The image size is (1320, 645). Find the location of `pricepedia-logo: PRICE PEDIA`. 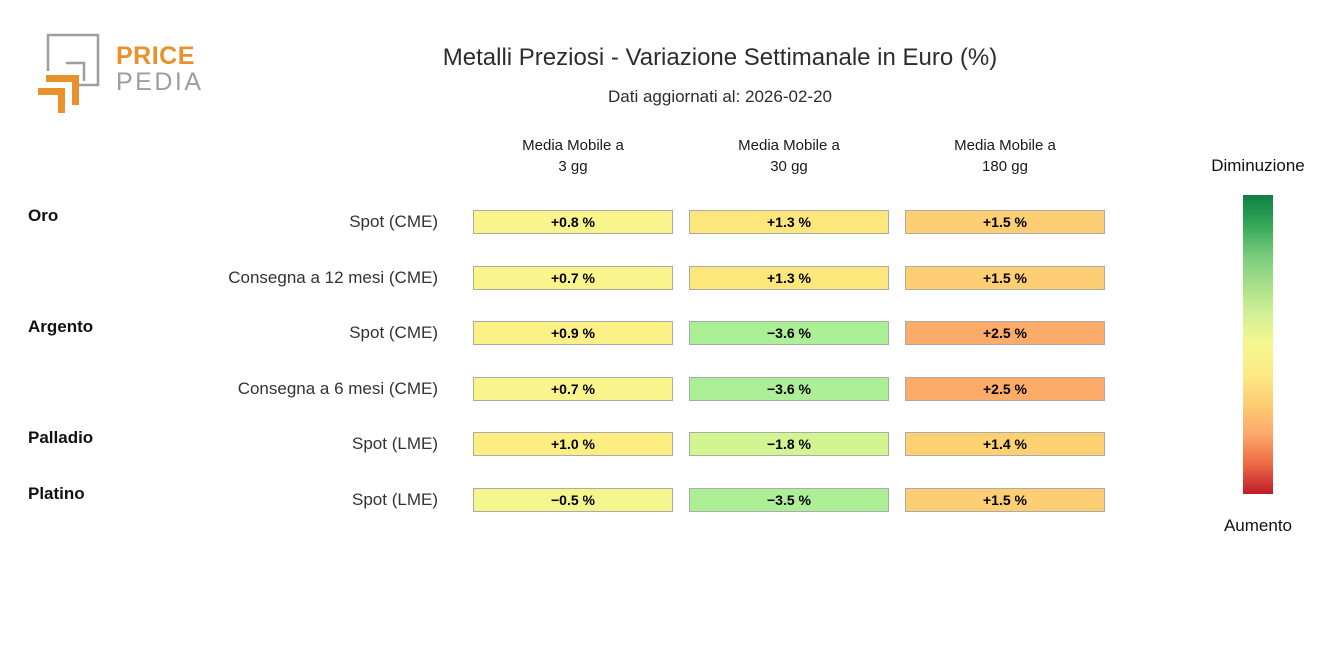

pricepedia-logo: PRICE PEDIA is located at coordinates (121, 73).